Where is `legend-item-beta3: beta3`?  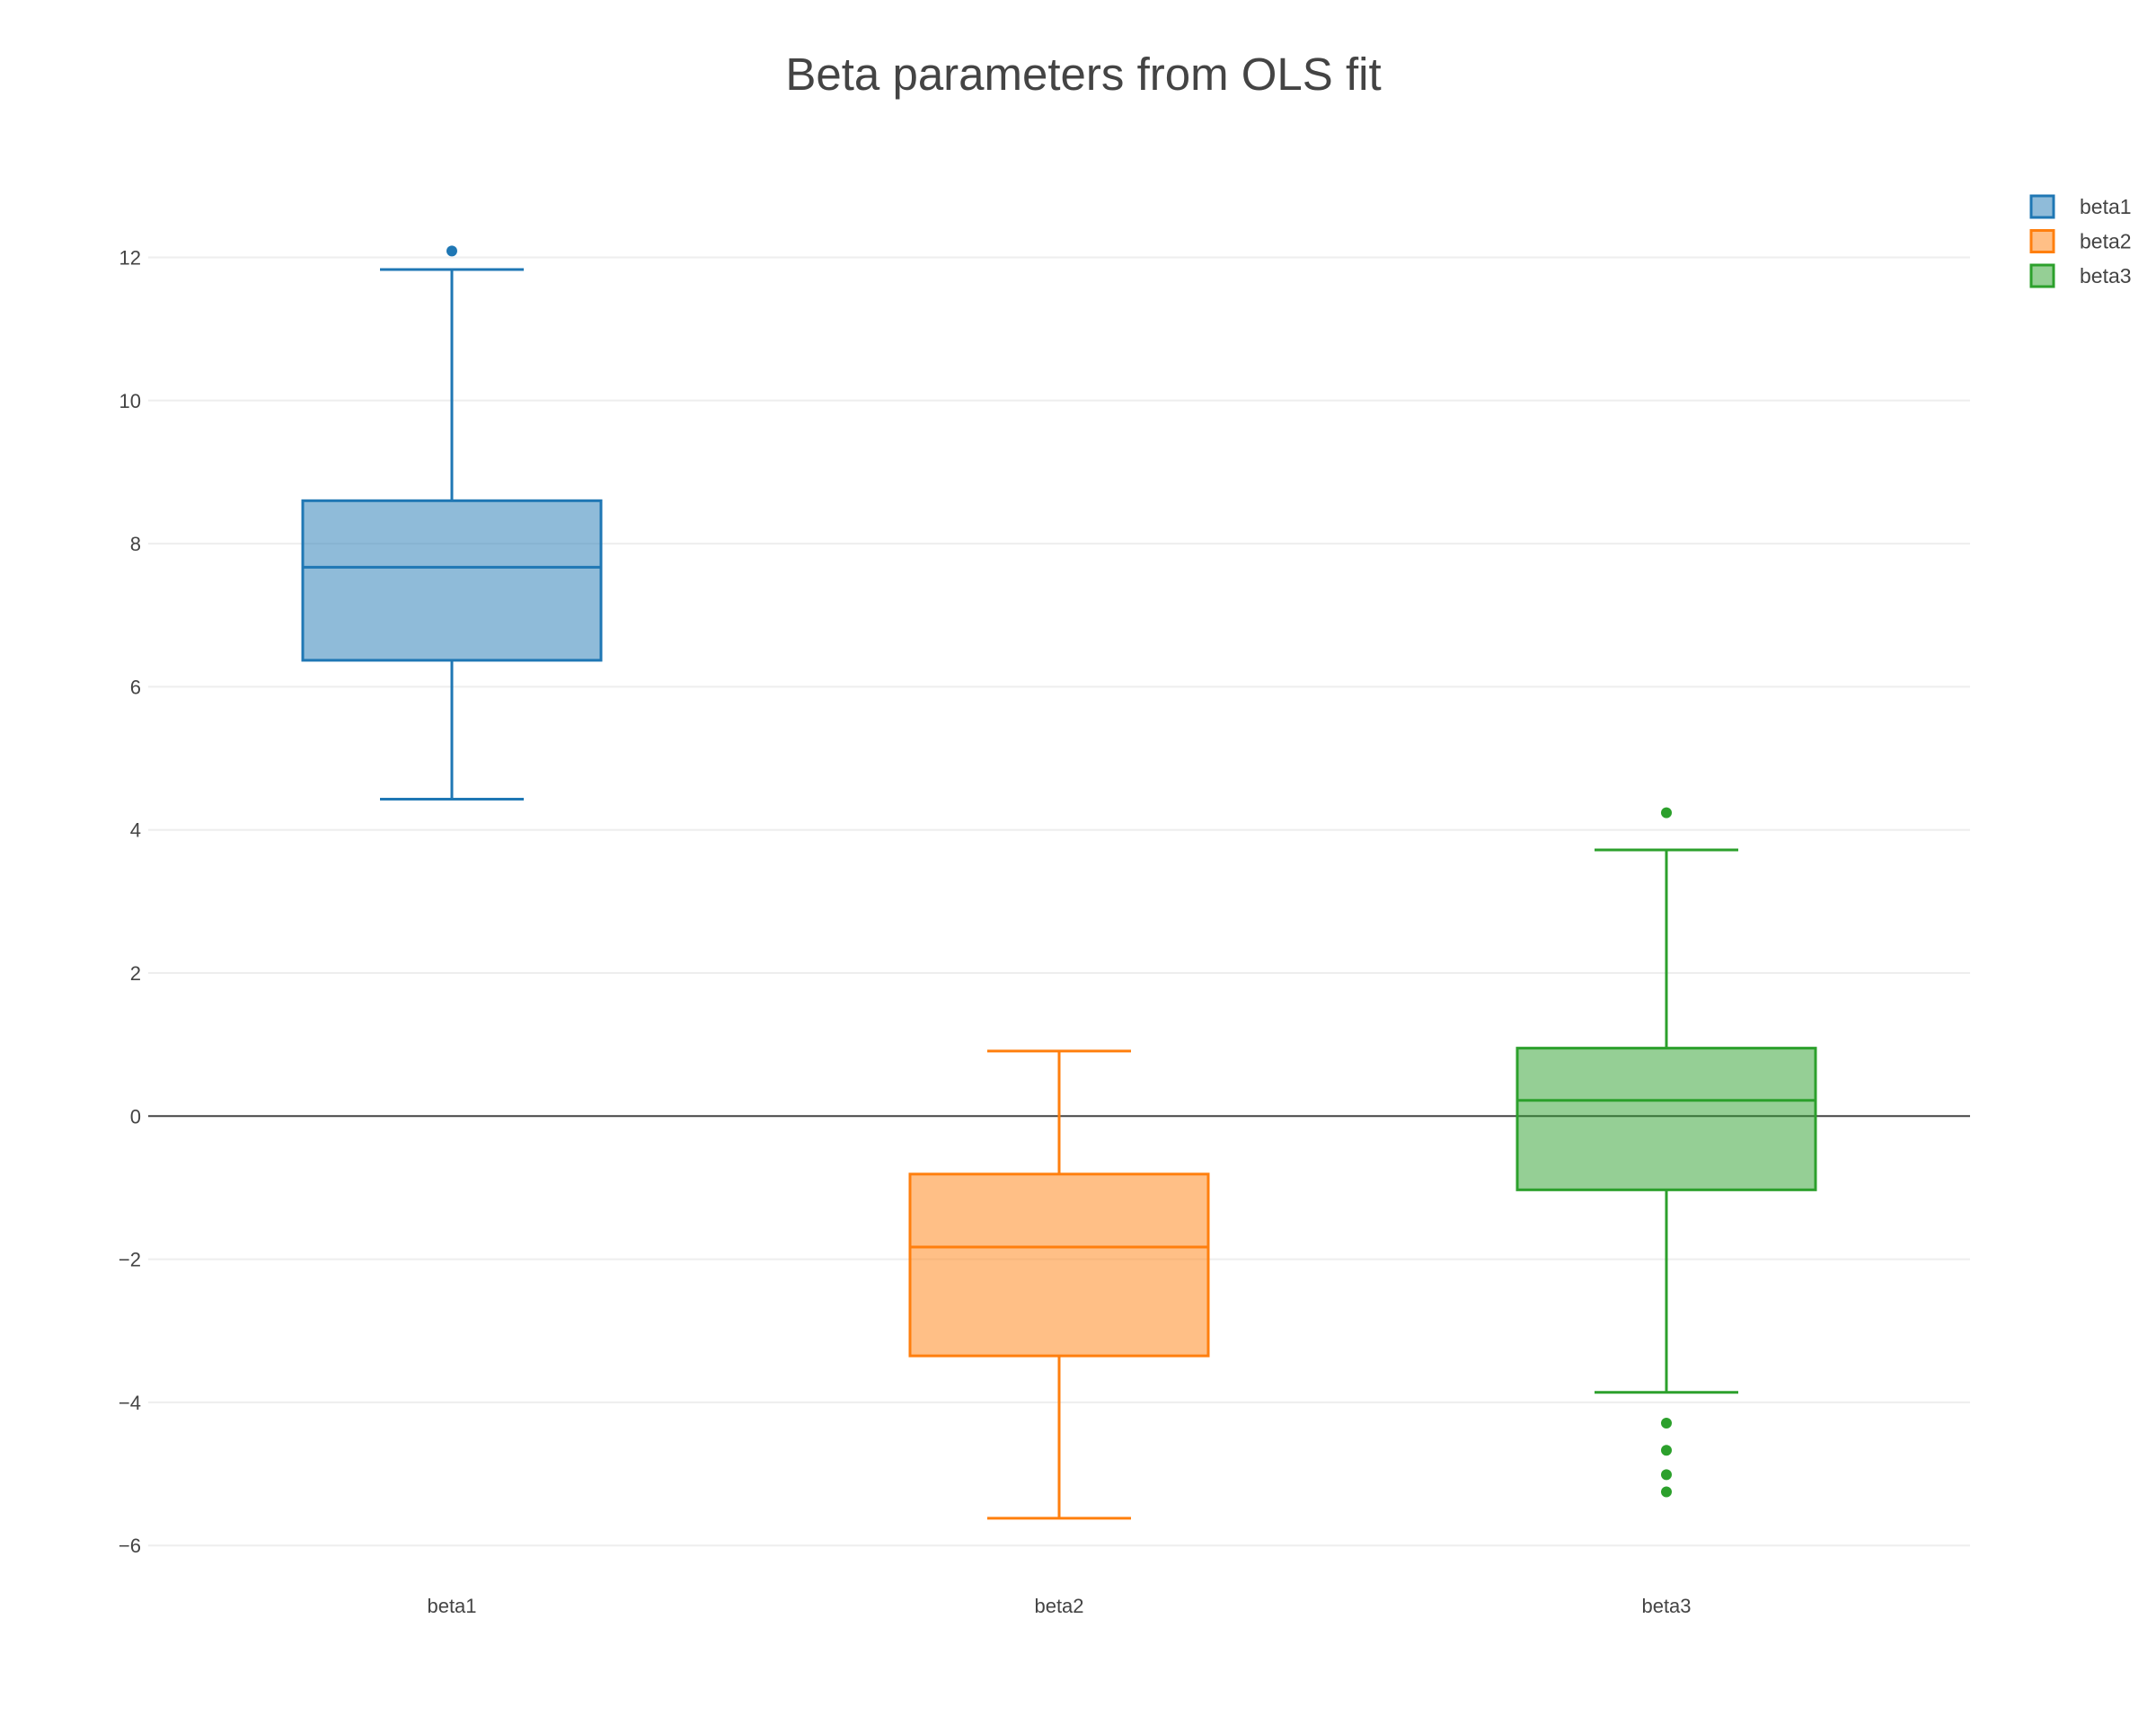 legend-item-beta3: beta3 is located at coordinates (2080, 275).